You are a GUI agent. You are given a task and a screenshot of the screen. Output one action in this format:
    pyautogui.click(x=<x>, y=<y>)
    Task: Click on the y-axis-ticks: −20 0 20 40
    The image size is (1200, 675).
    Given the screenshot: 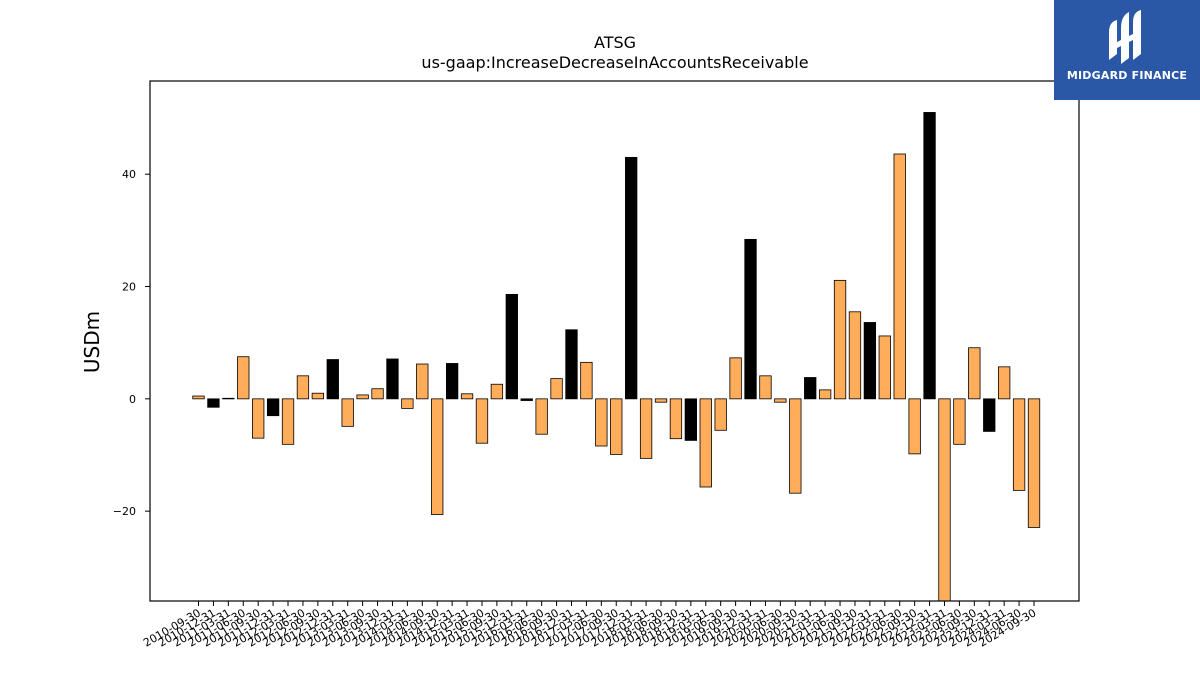 What is the action you would take?
    pyautogui.click(x=131, y=343)
    